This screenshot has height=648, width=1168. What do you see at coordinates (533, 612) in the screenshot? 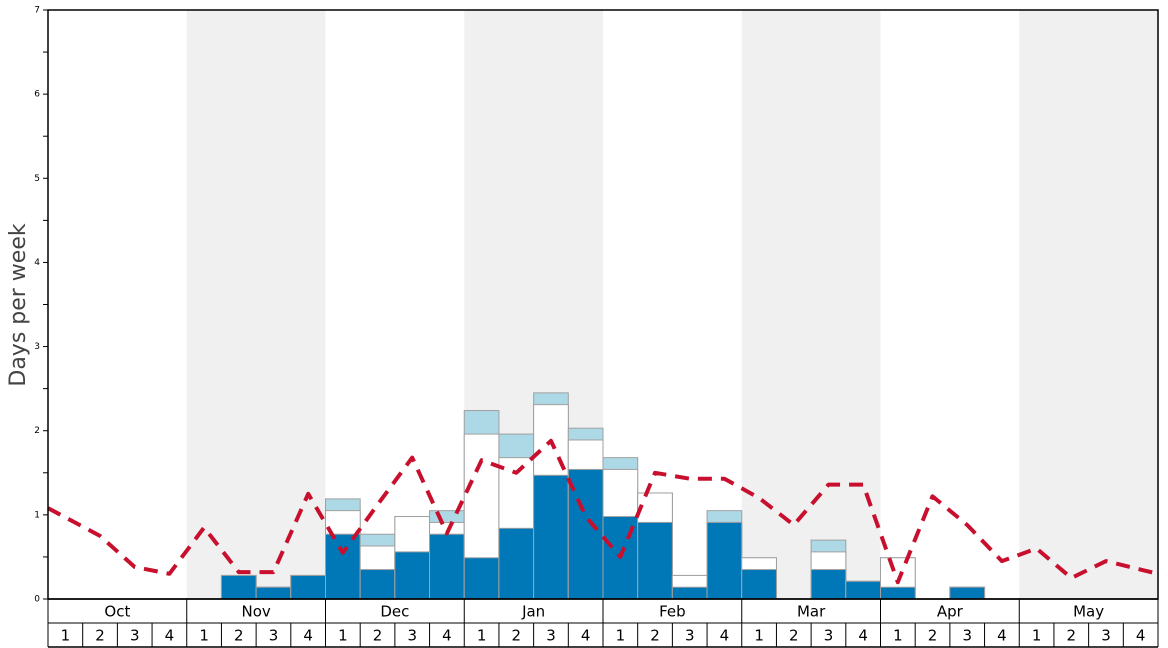
I see `month-label-jan: Jan` at bounding box center [533, 612].